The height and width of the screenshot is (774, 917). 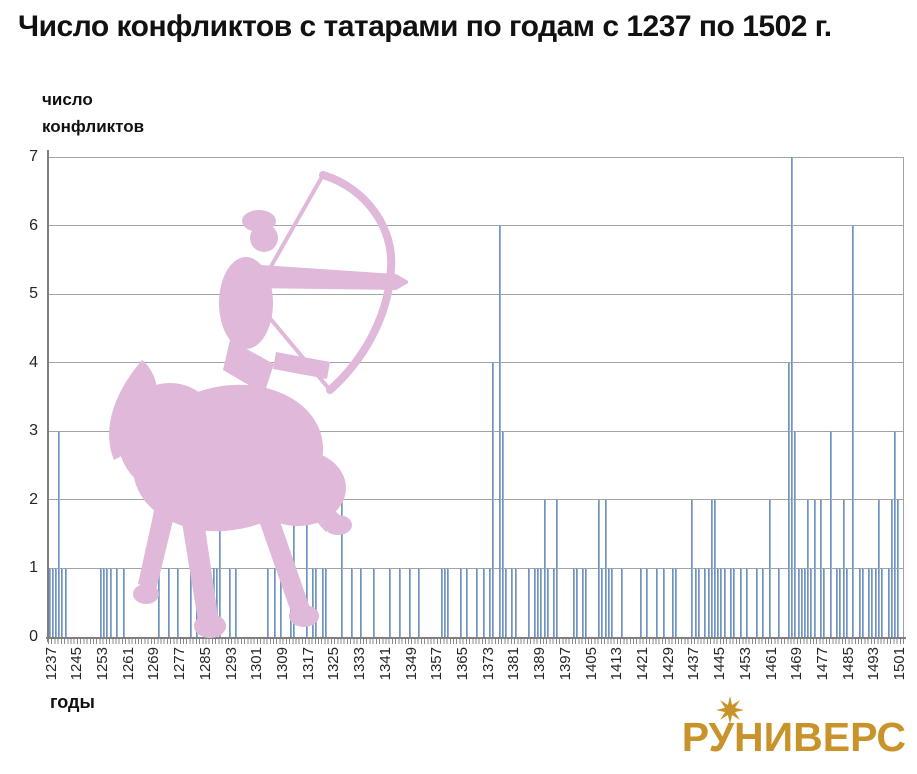 What do you see at coordinates (745, 664) in the screenshot?
I see `x-tick-label-1453: 1453` at bounding box center [745, 664].